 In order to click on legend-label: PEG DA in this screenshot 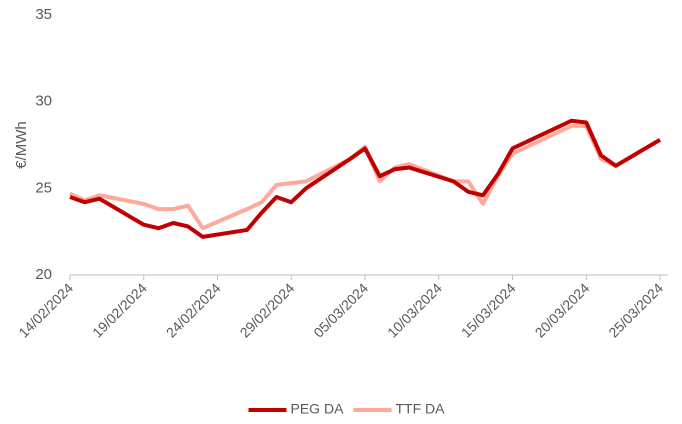, I will do `click(318, 409)`.